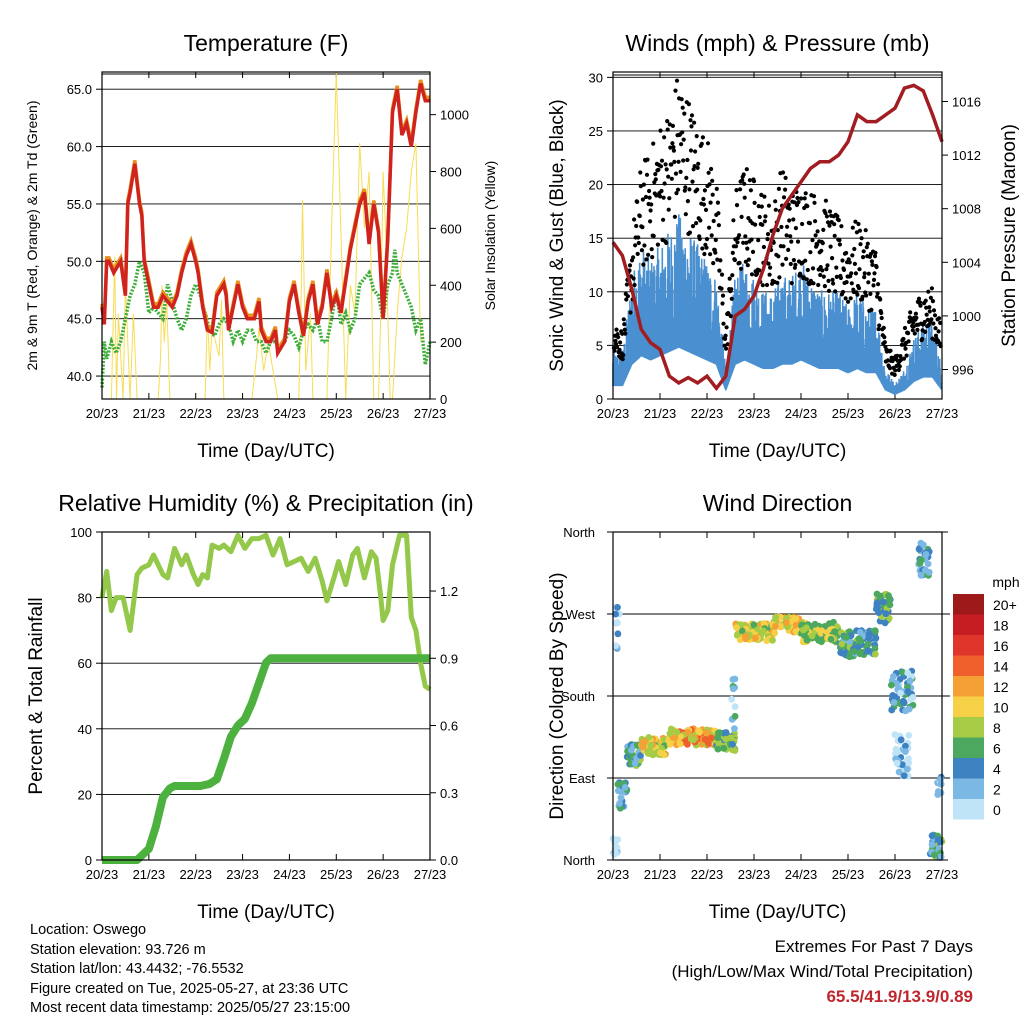 The height and width of the screenshot is (1024, 1024). What do you see at coordinates (451, 342) in the screenshot?
I see `y2-tick-label: 200` at bounding box center [451, 342].